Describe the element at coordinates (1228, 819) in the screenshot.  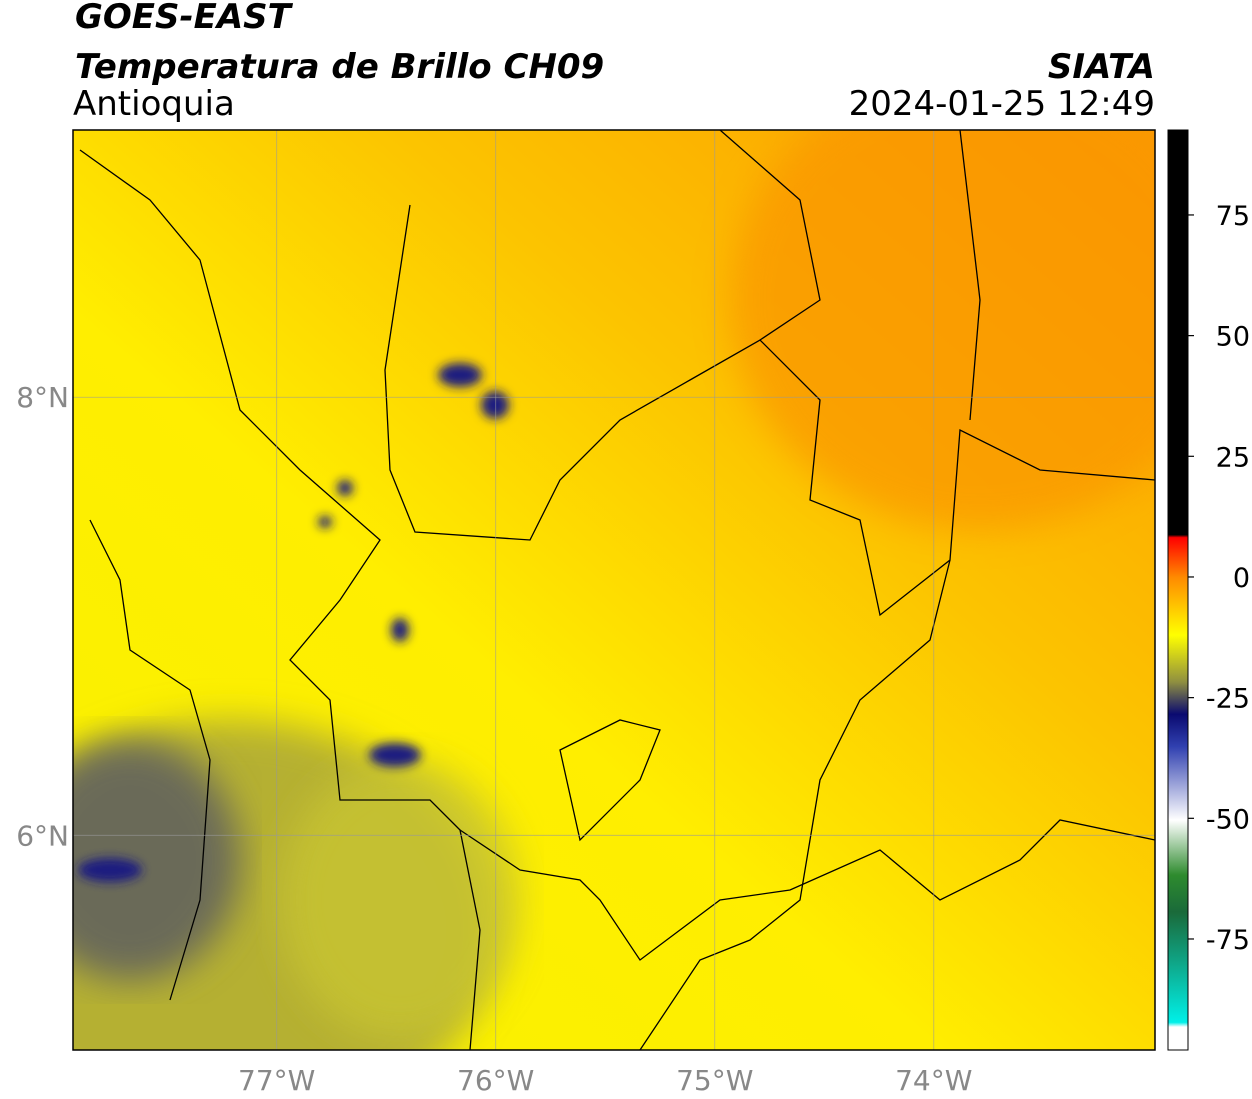
I see `colorbar-tick-label: -50` at that location.